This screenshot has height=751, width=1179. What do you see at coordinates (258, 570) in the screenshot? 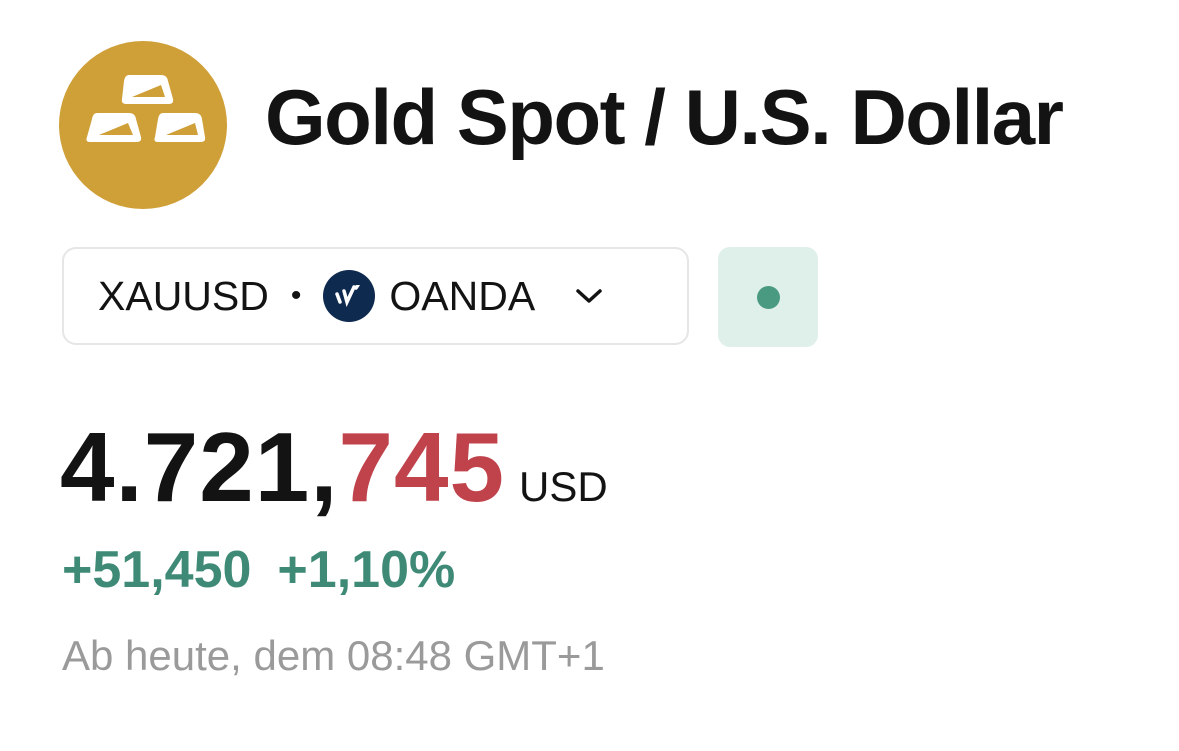
I see `price-change: +51,450 +1,10%` at bounding box center [258, 570].